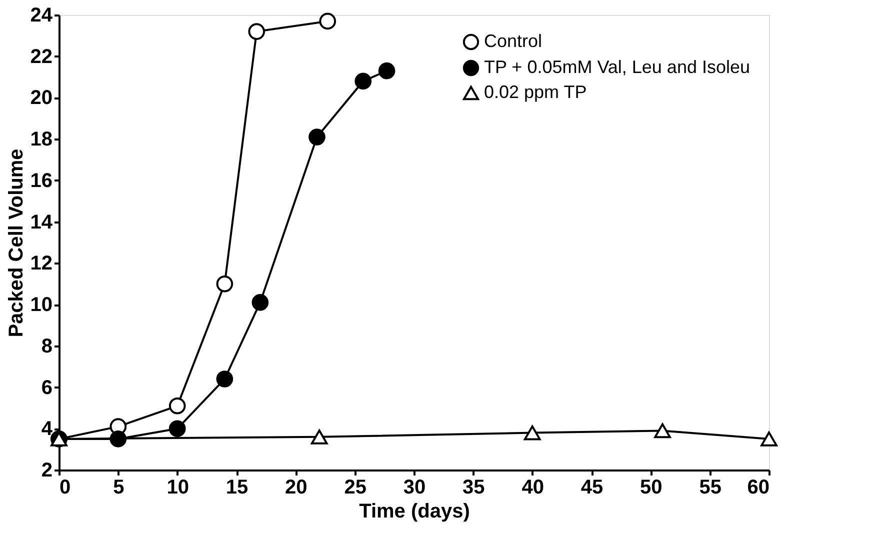 The height and width of the screenshot is (558, 883). Describe the element at coordinates (46, 471) in the screenshot. I see `y-tick-label: 2` at that location.